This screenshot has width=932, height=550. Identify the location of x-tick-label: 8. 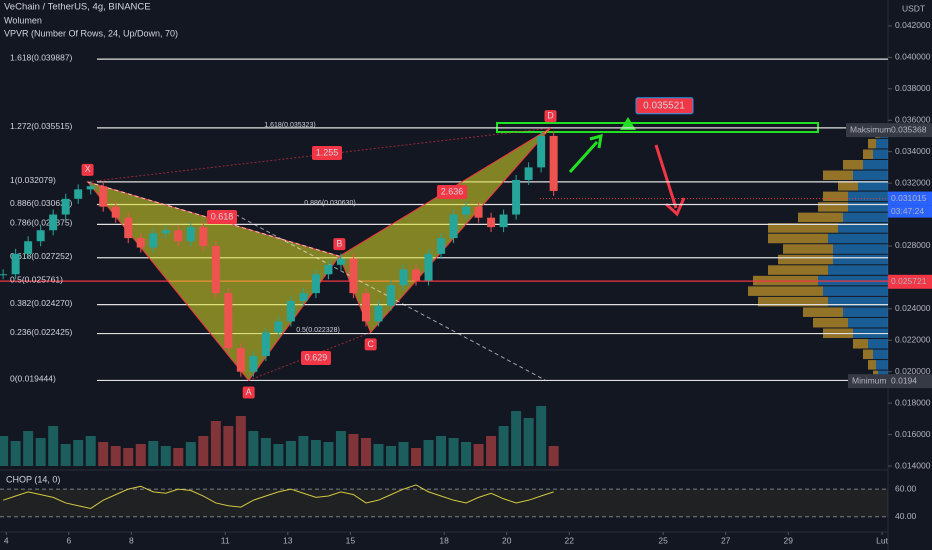
(131, 540).